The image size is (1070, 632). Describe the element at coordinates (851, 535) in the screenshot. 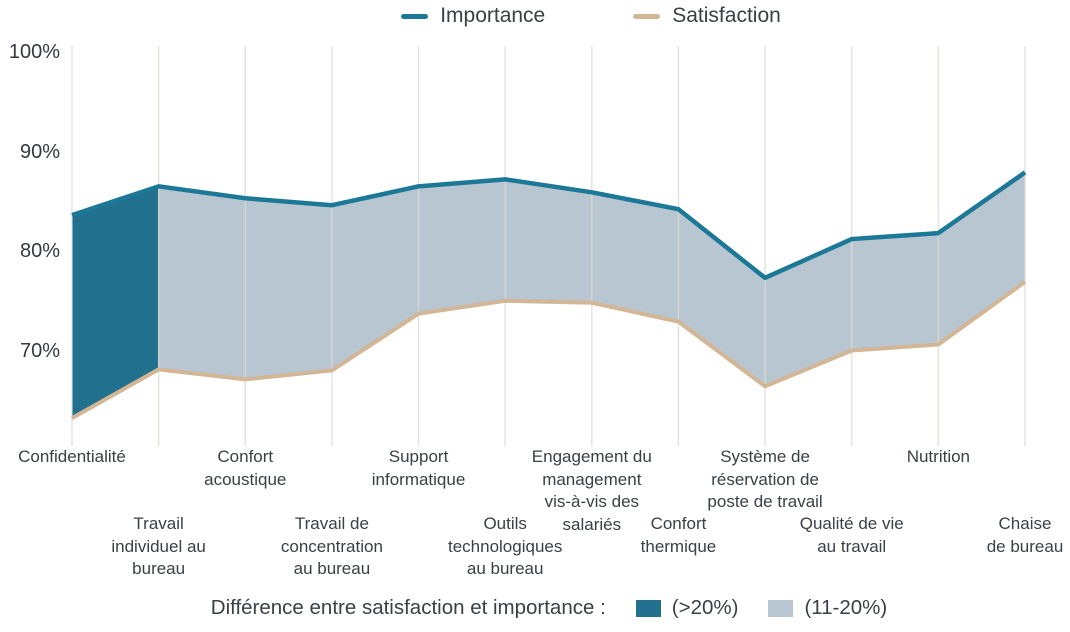

I see `x-category-label-9: Qualité de vie au travail` at that location.